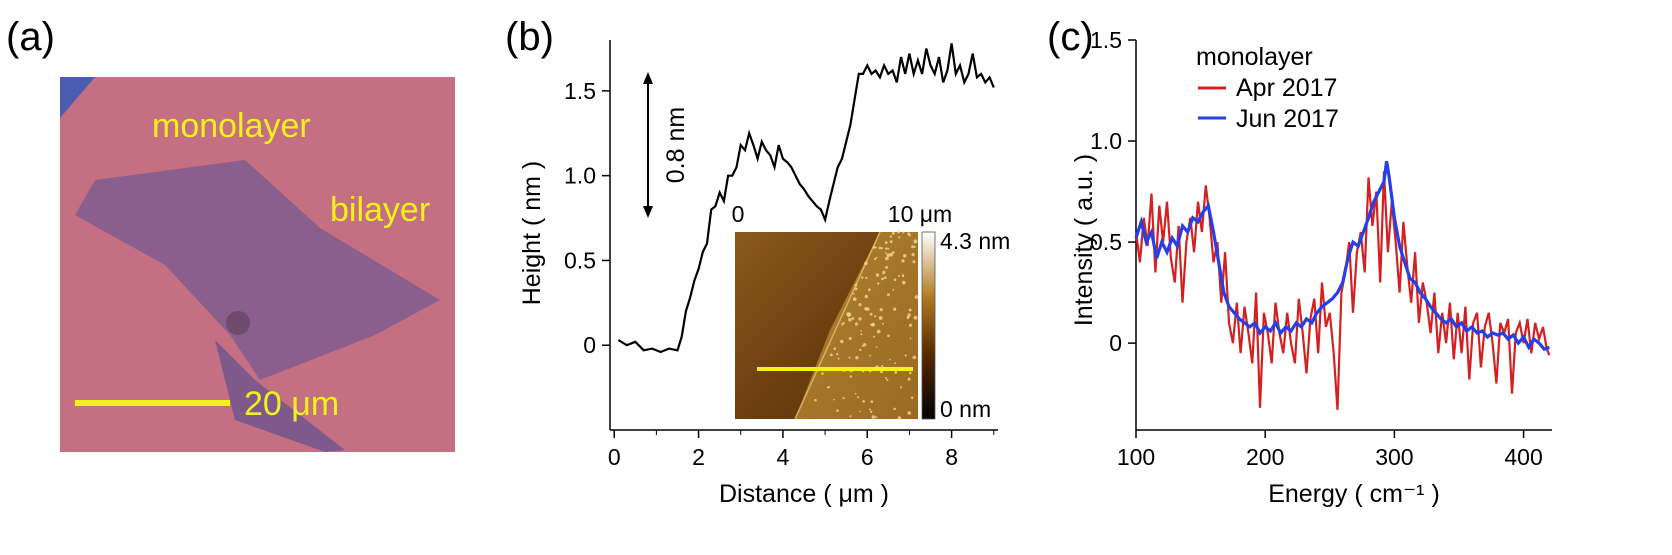 Image resolution: width=1672 pixels, height=555 pixels. Describe the element at coordinates (580, 260) in the screenshot. I see `axis-b-ytick-label: 0.5` at that location.